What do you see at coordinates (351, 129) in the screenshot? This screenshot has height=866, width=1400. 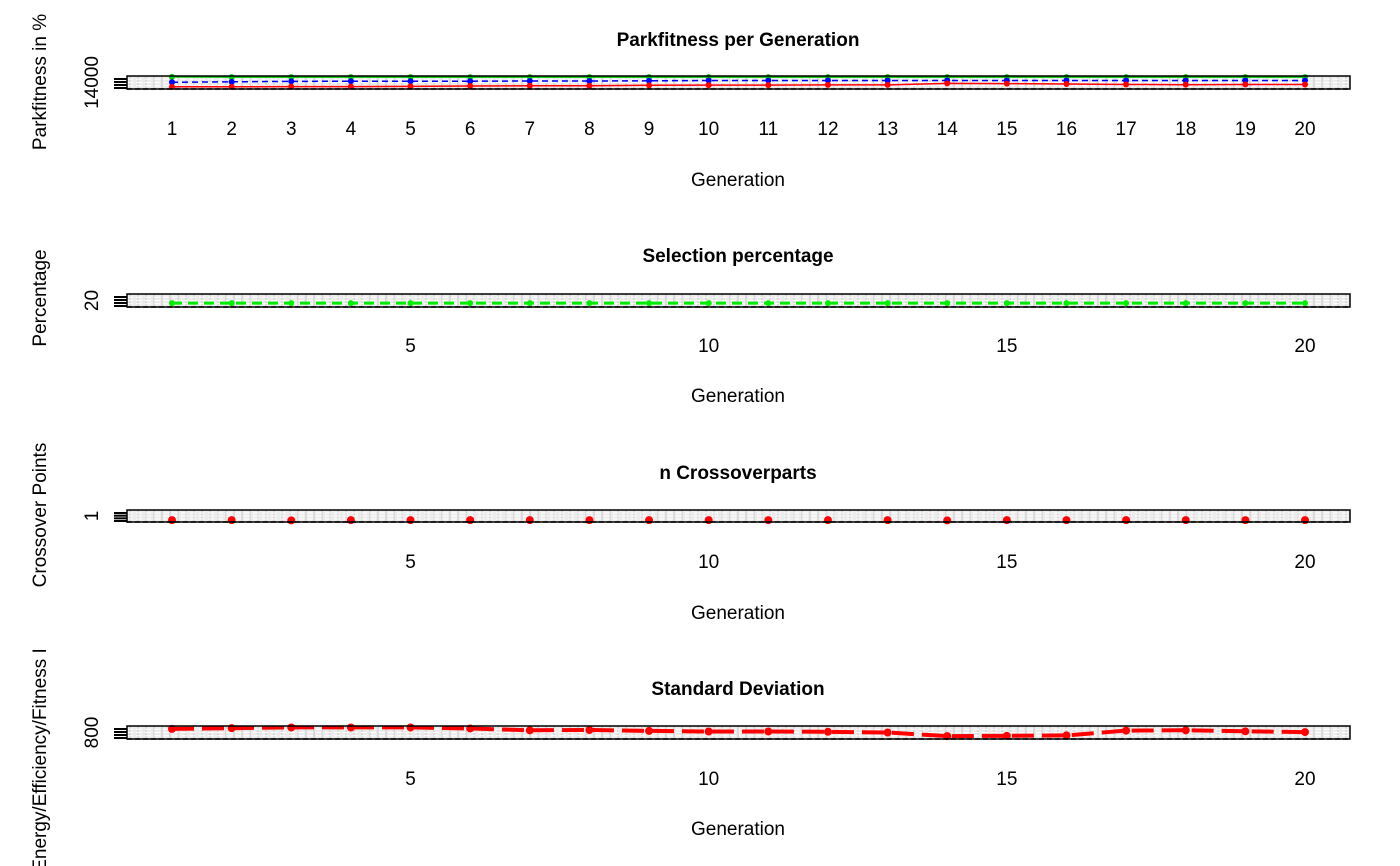 I see `x-tick-label: 4` at bounding box center [351, 129].